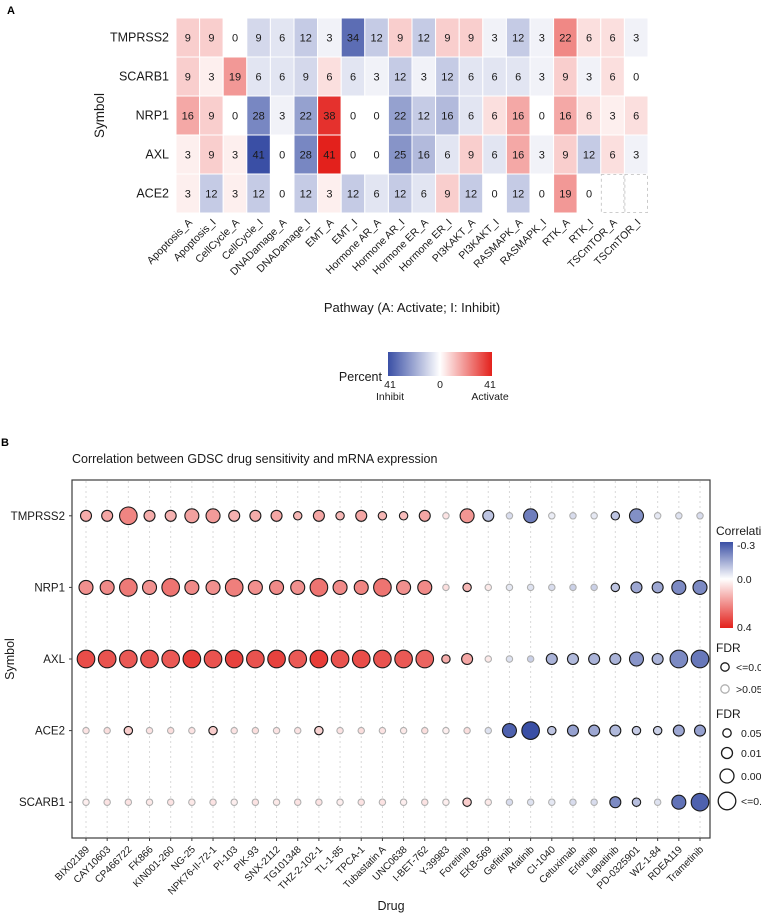  I want to click on heatmap-row-label: NRP1, so click(152, 116).